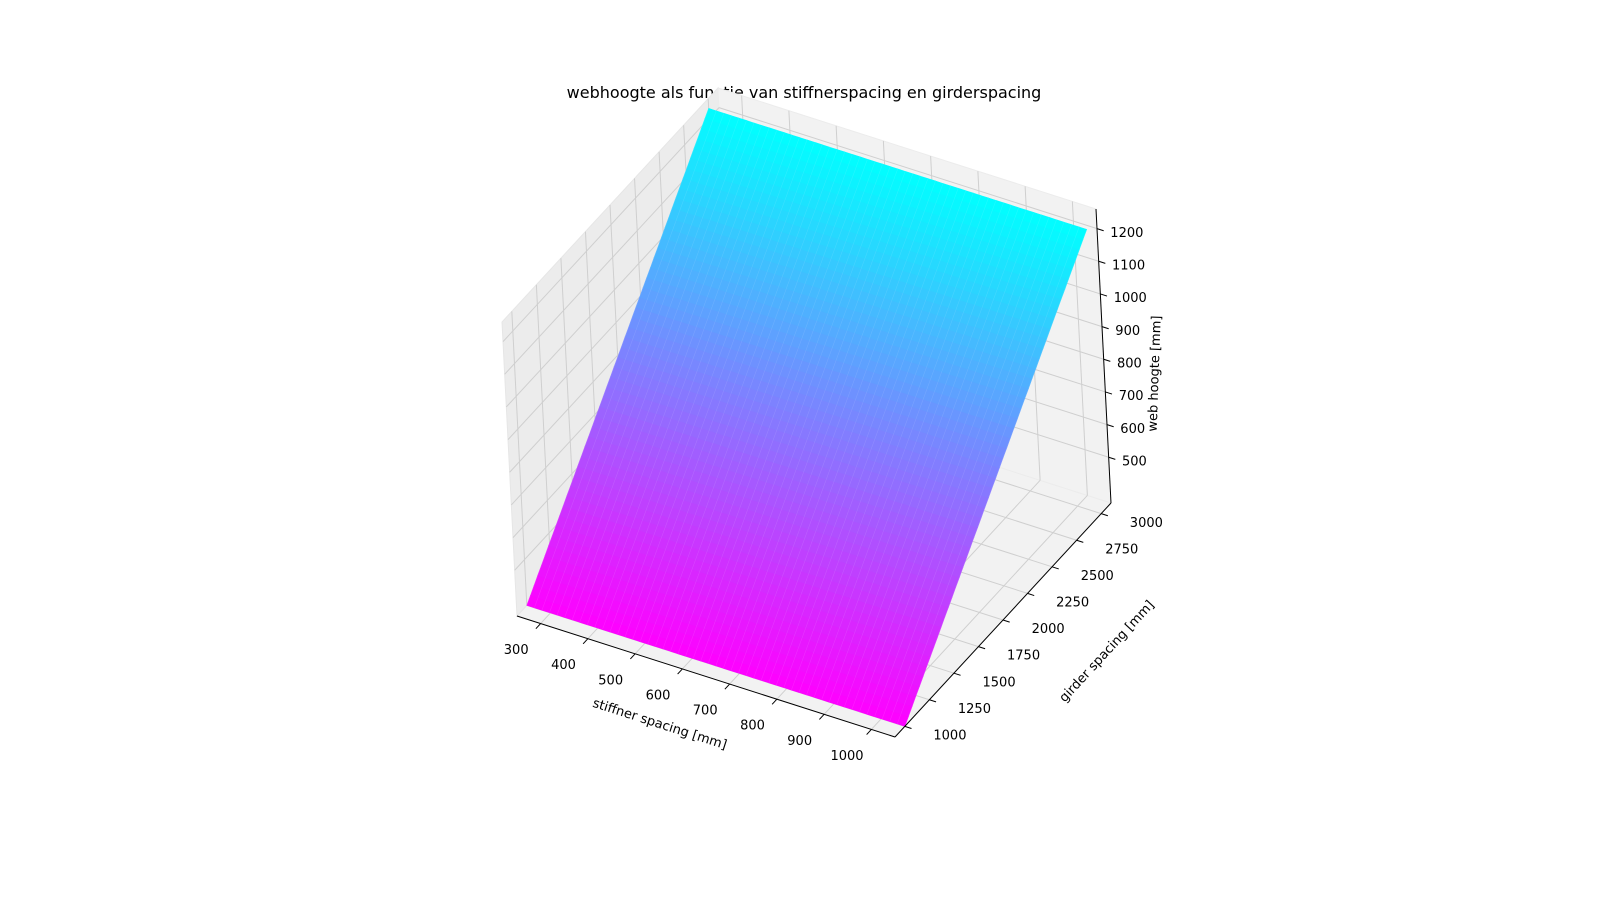  I want to click on z-tick-label: 1000, so click(1130, 298).